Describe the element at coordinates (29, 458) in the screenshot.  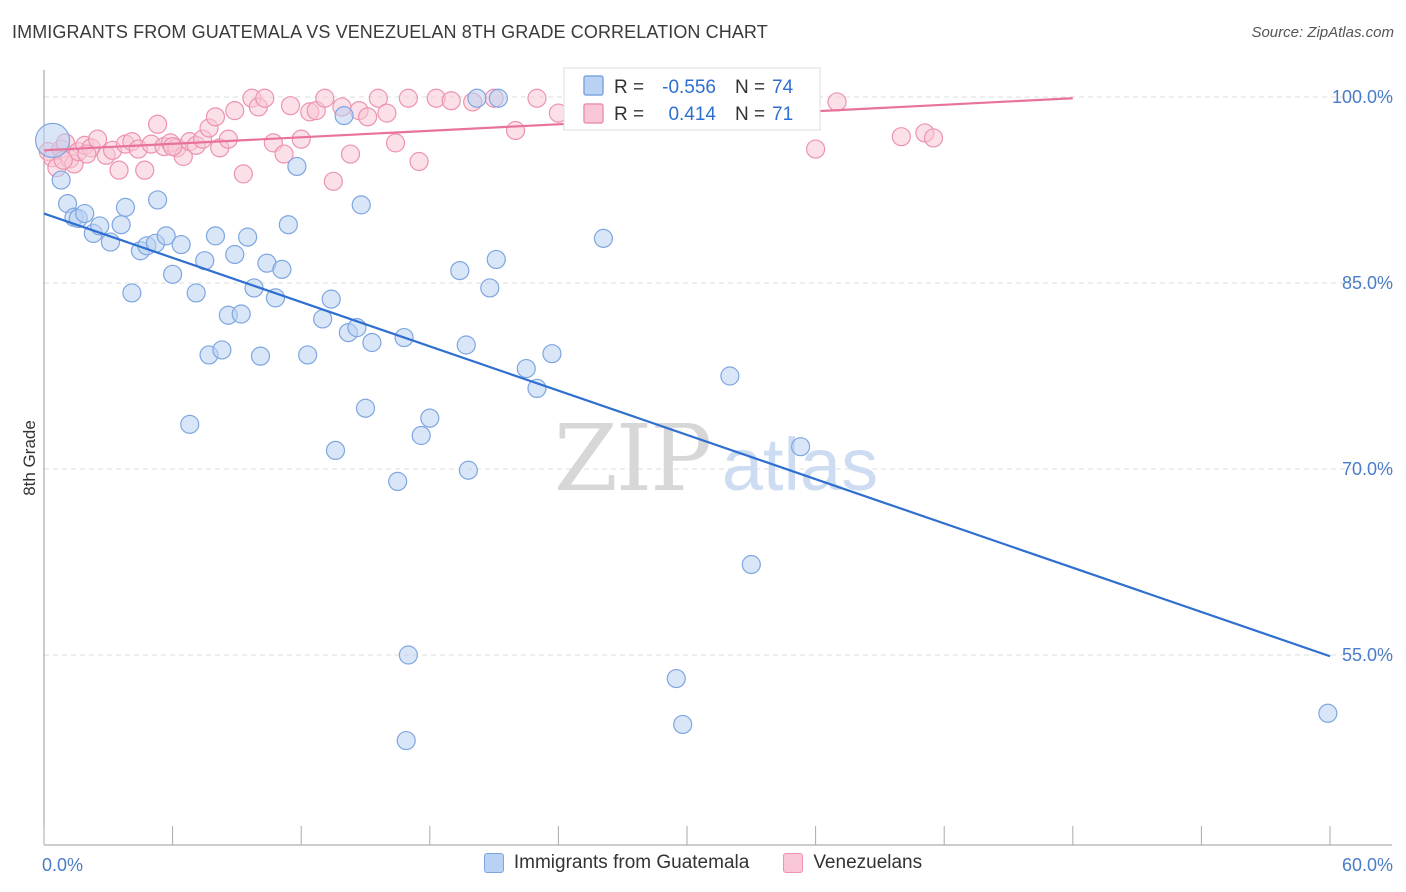
I see `y-axis-title: 8th Grade` at that location.